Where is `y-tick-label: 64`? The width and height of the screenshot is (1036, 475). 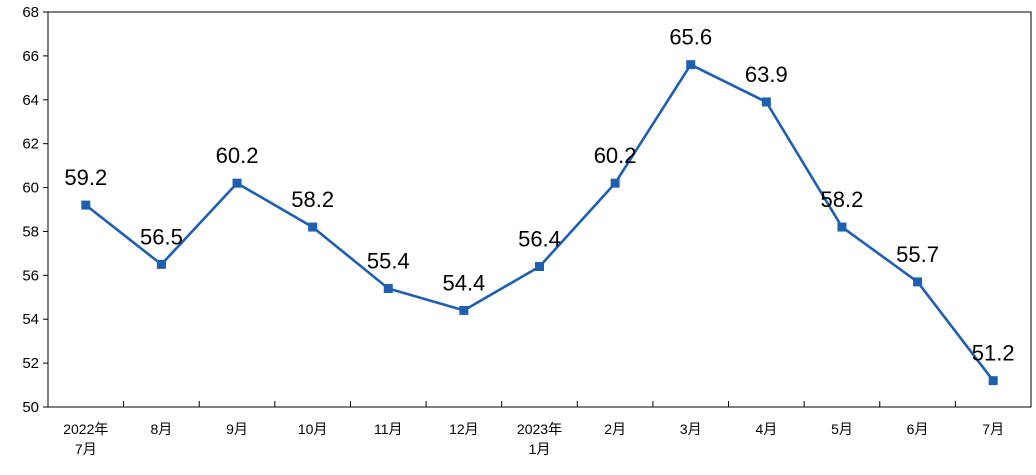 y-tick-label: 64 is located at coordinates (30, 100).